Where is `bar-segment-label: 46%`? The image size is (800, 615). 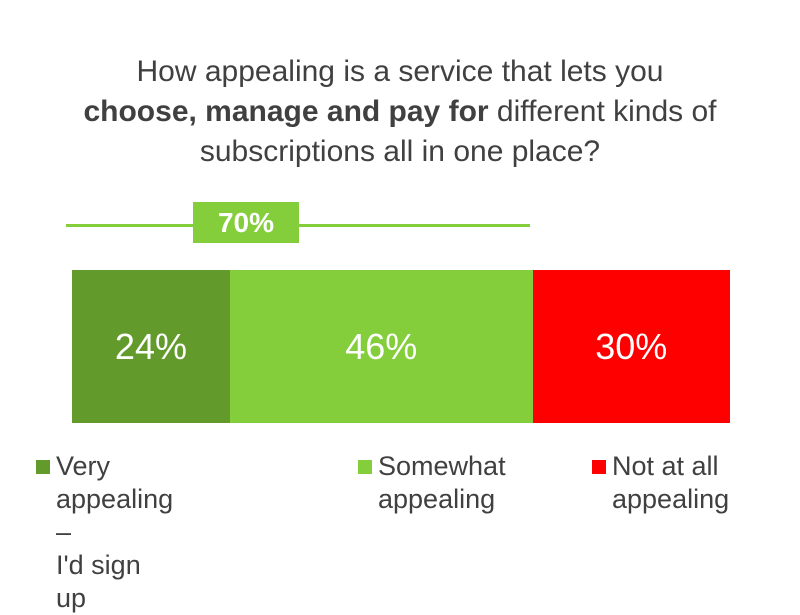 bar-segment-label: 46% is located at coordinates (381, 346).